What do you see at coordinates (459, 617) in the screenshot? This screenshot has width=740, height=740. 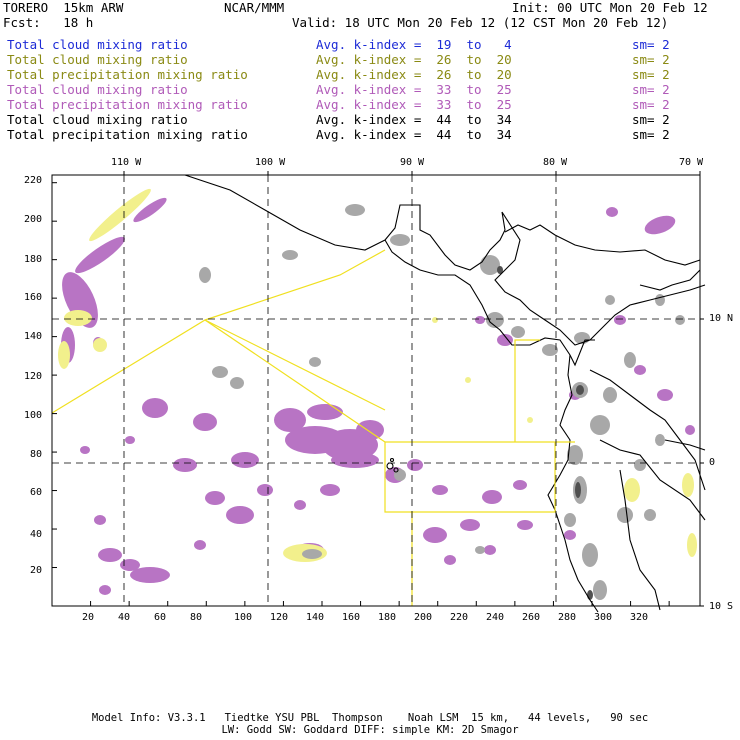 I see `x-tick-label: 220` at bounding box center [459, 617].